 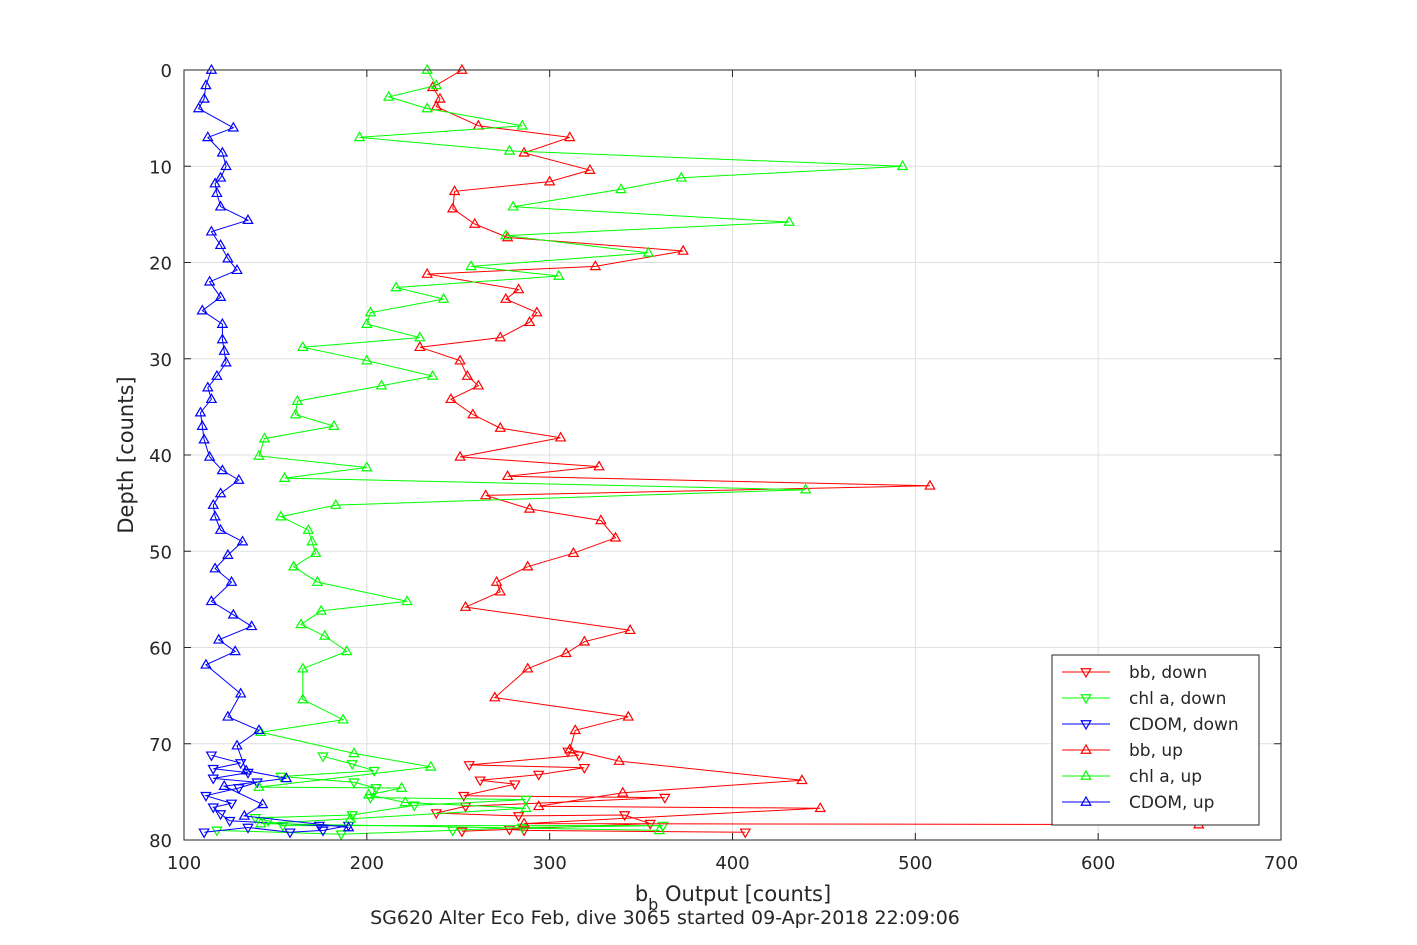 What do you see at coordinates (1168, 673) in the screenshot?
I see `legend-label: bb, down` at bounding box center [1168, 673].